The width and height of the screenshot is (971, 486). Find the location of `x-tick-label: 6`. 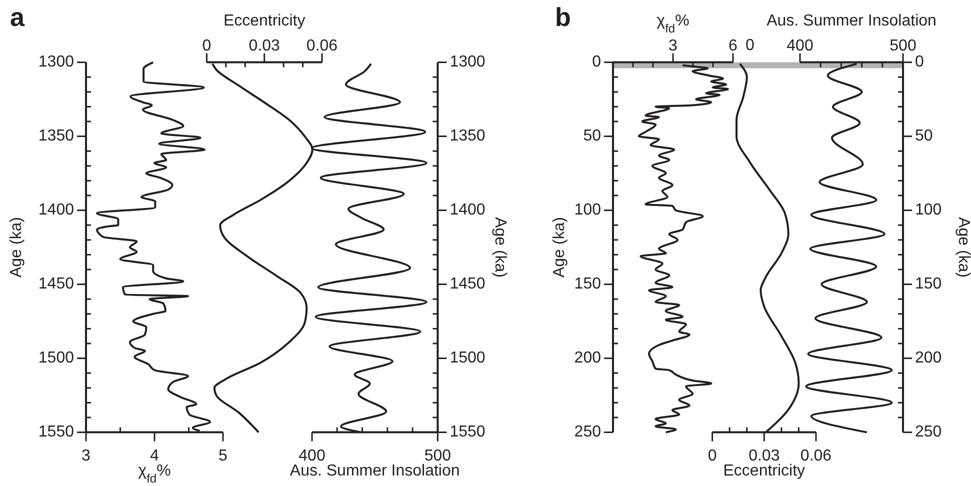

x-tick-label: 6 is located at coordinates (733, 45).